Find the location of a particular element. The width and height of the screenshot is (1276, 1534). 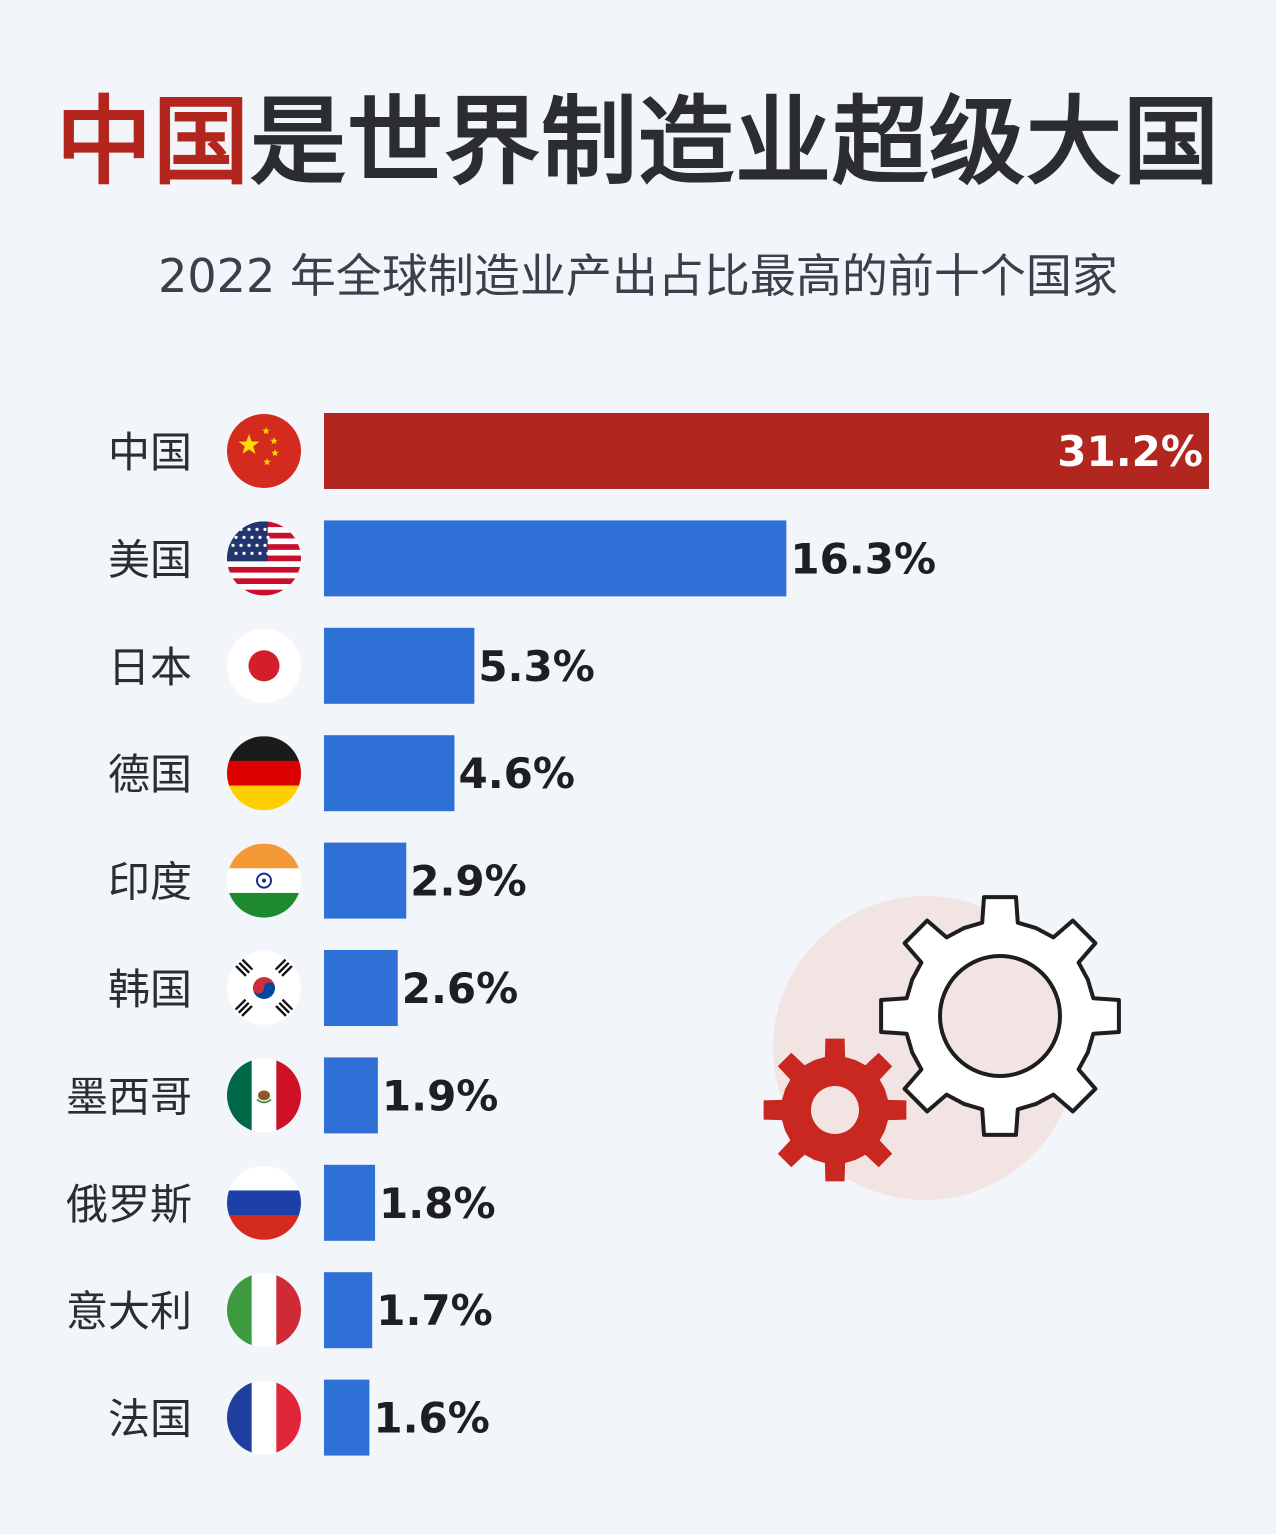

category-label: 法国 is located at coordinates (150, 1419).